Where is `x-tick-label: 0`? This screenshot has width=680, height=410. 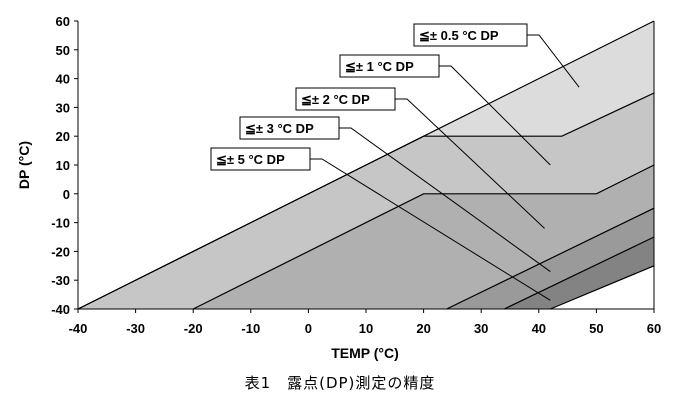 x-tick-label: 0 is located at coordinates (308, 328).